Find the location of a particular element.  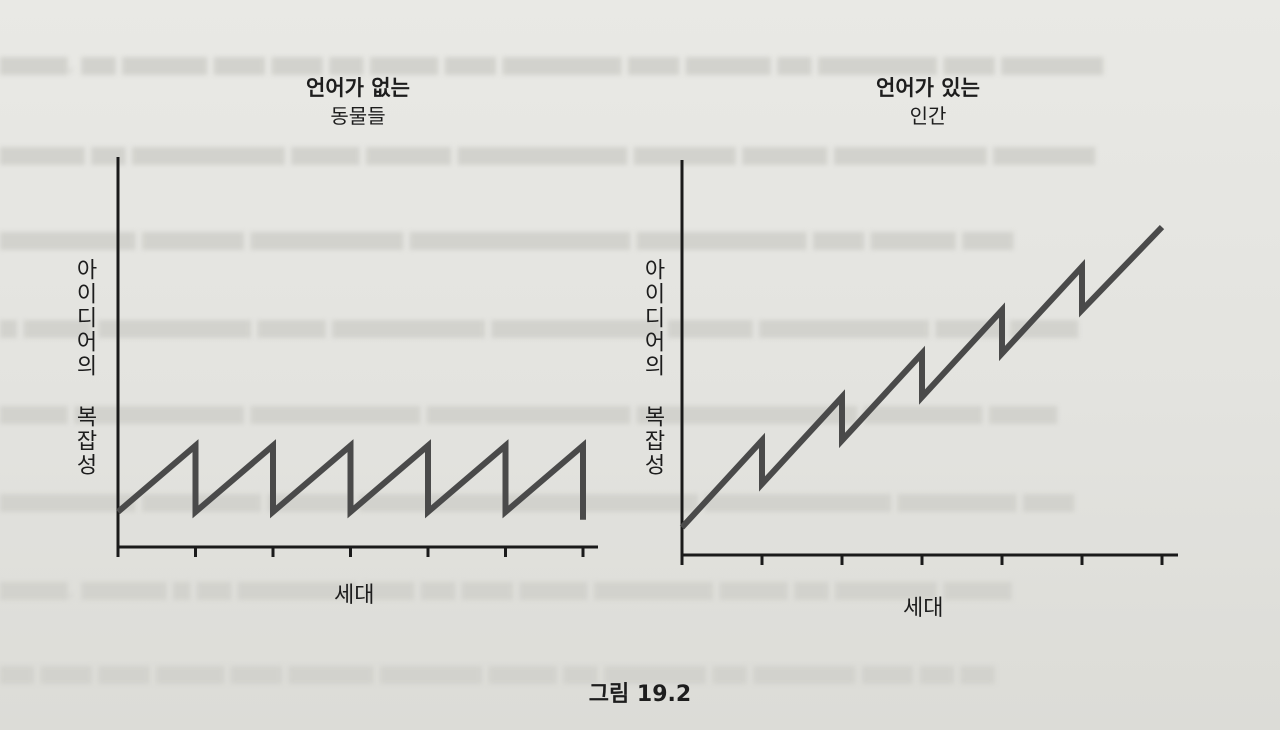

left-chart-title: 언어가 없는 동물들 is located at coordinates (358, 102).